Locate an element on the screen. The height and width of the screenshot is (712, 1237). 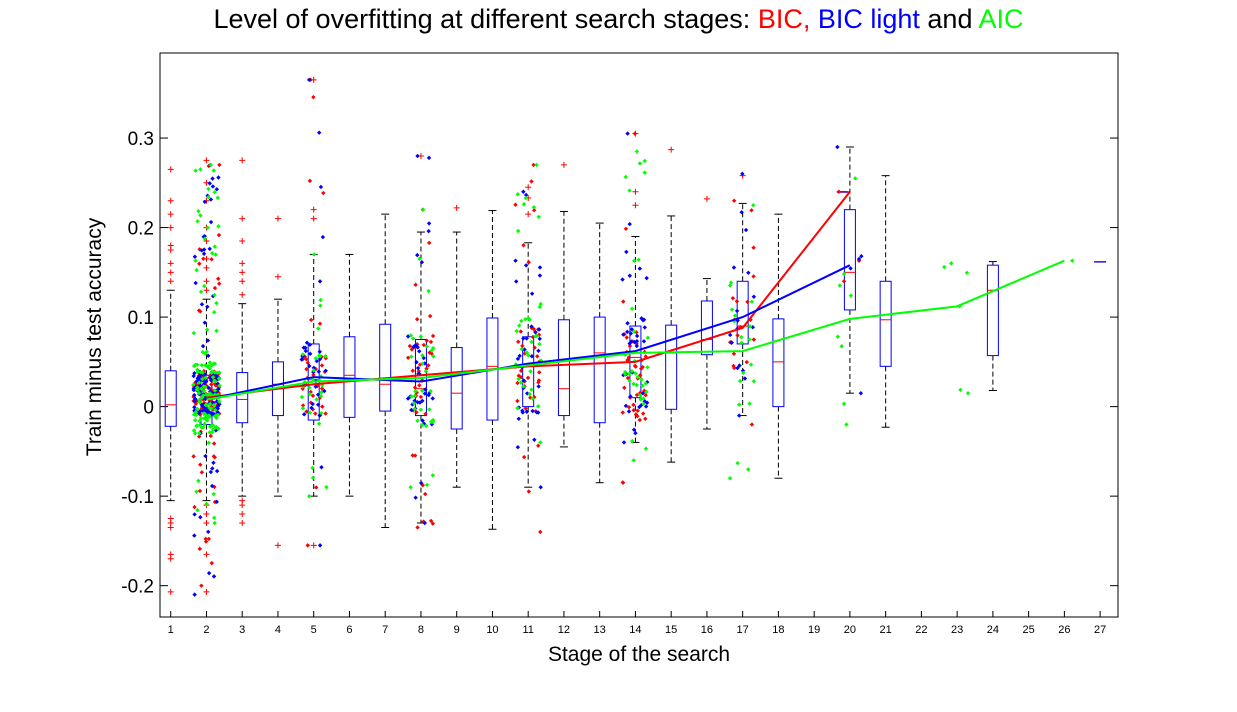
x-tick-label: 17 is located at coordinates (743, 630).